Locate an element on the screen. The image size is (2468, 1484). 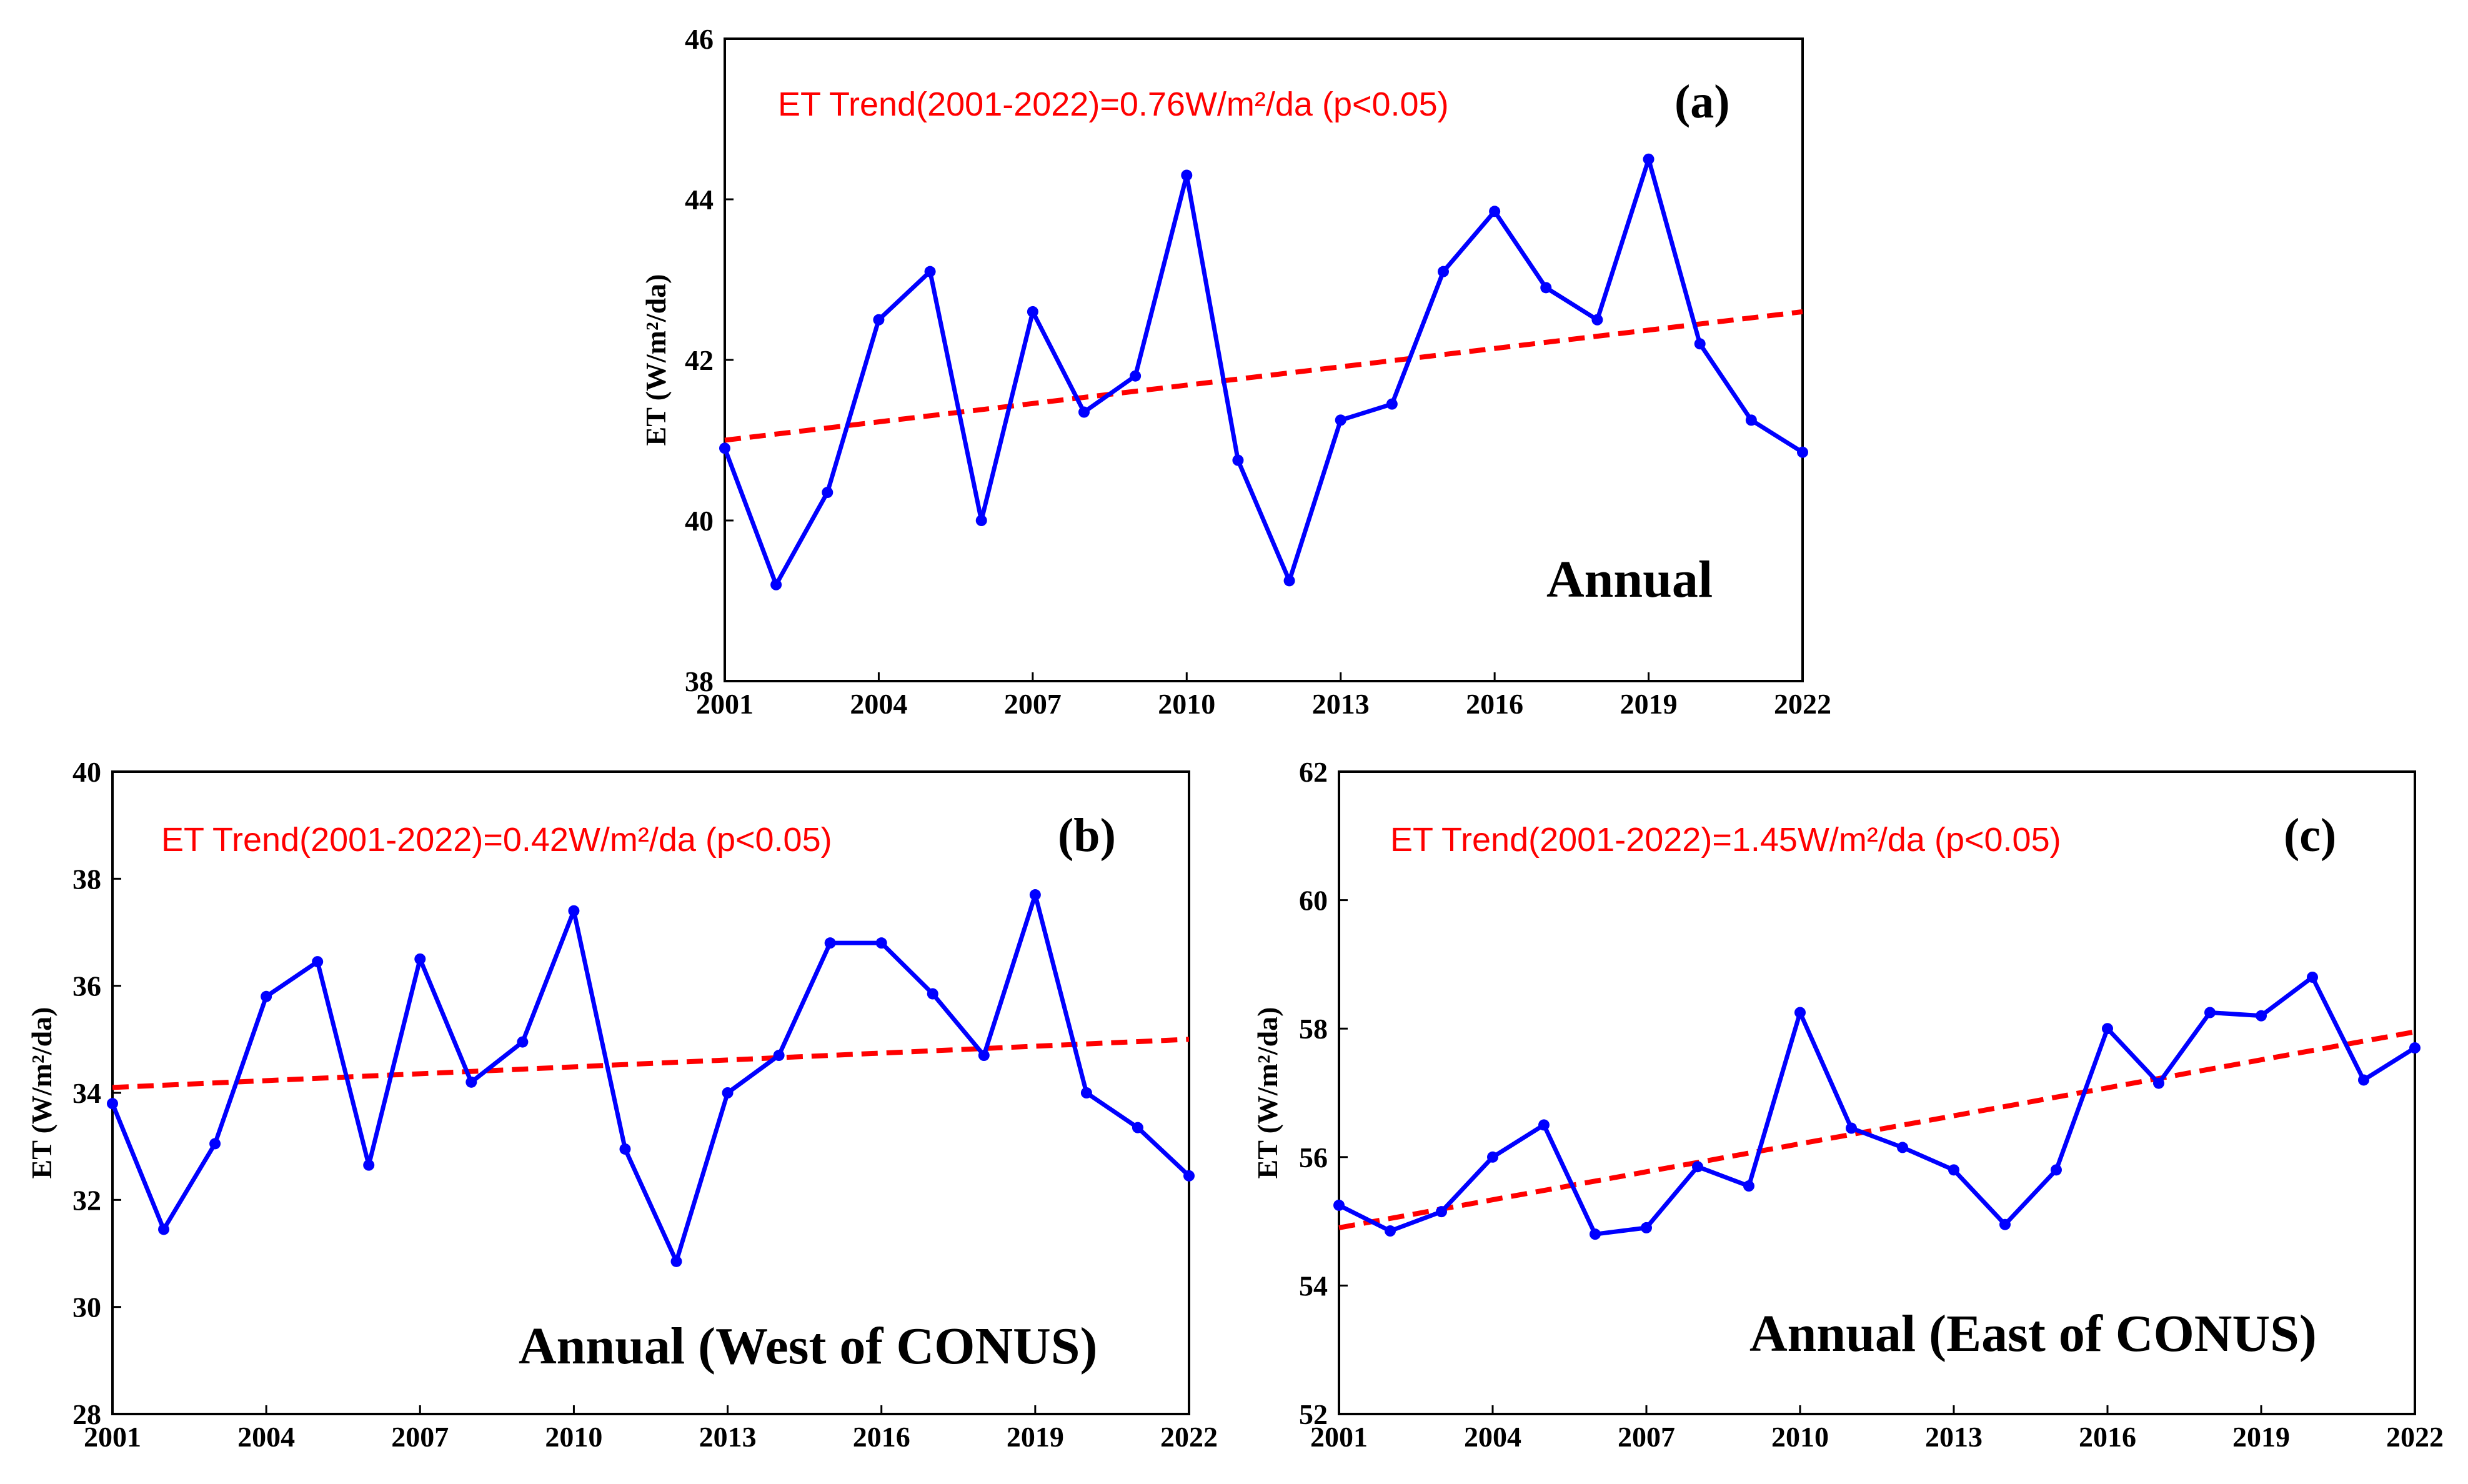
y-tick-label: 60 is located at coordinates (1313, 901).